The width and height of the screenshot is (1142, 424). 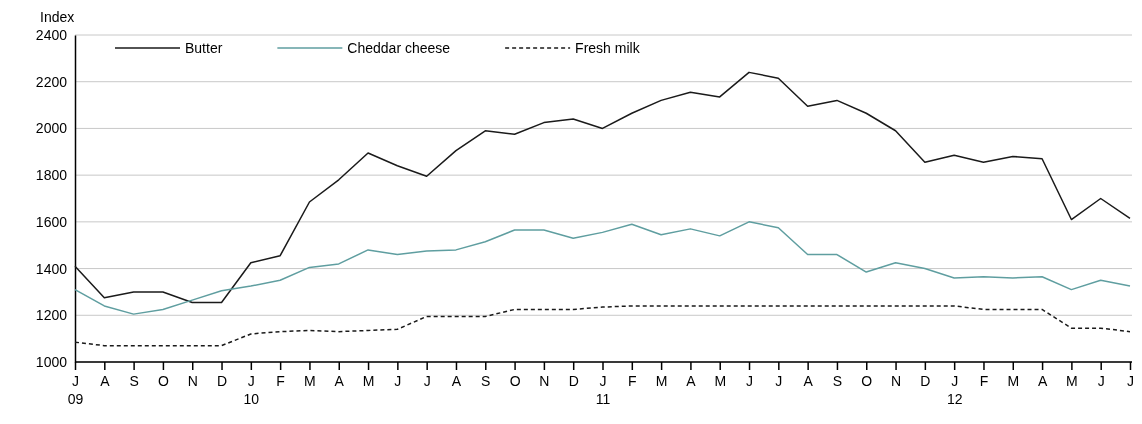 What do you see at coordinates (75, 390) in the screenshot?
I see `x-tick-label: J 09` at bounding box center [75, 390].